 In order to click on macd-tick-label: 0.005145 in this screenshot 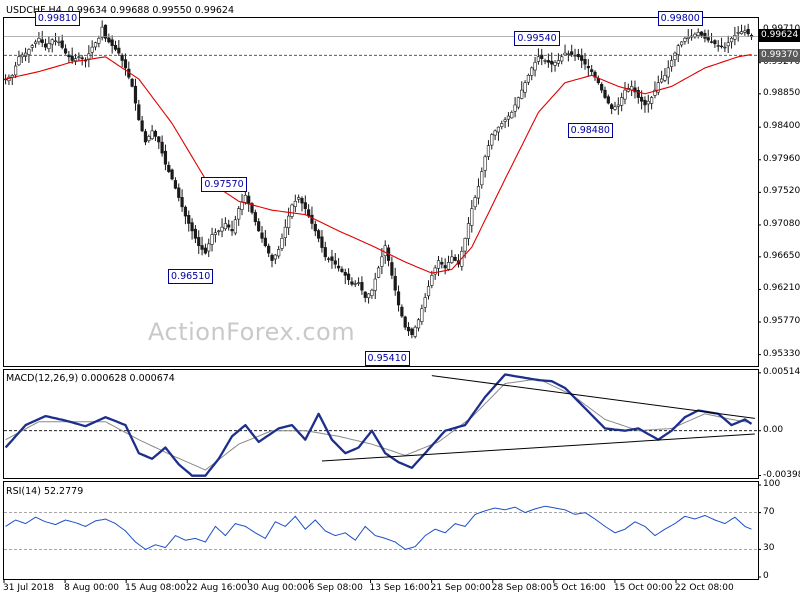, I will do `click(781, 371)`.